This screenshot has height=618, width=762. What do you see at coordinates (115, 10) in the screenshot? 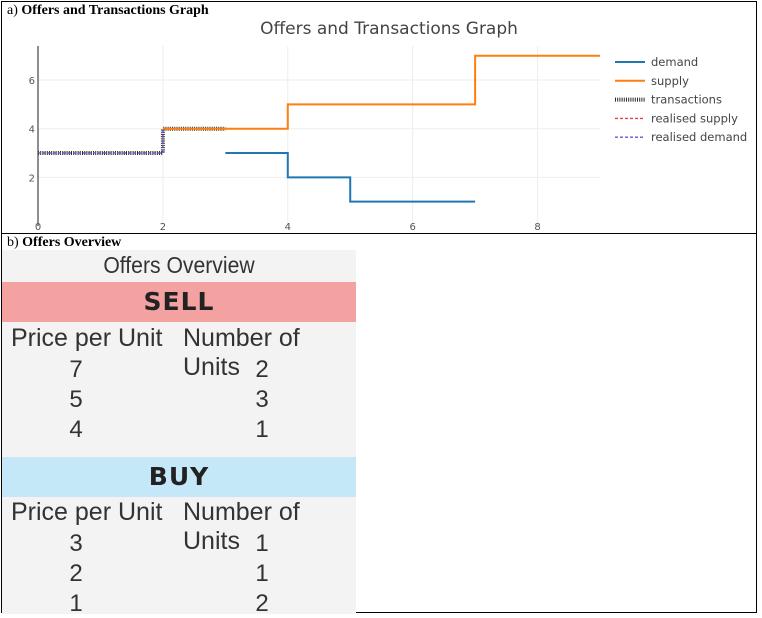
I see `panel-a-caption-text: Offers and Transactions Graph` at bounding box center [115, 10].